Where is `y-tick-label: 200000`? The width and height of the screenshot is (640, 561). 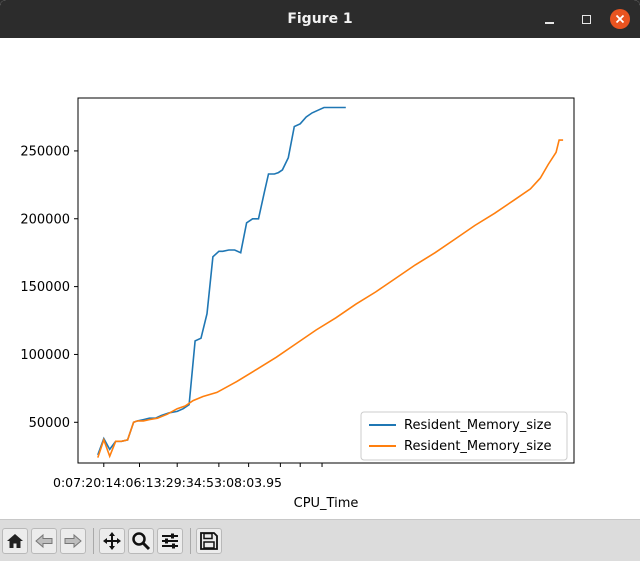
y-tick-label: 200000 is located at coordinates (45, 219).